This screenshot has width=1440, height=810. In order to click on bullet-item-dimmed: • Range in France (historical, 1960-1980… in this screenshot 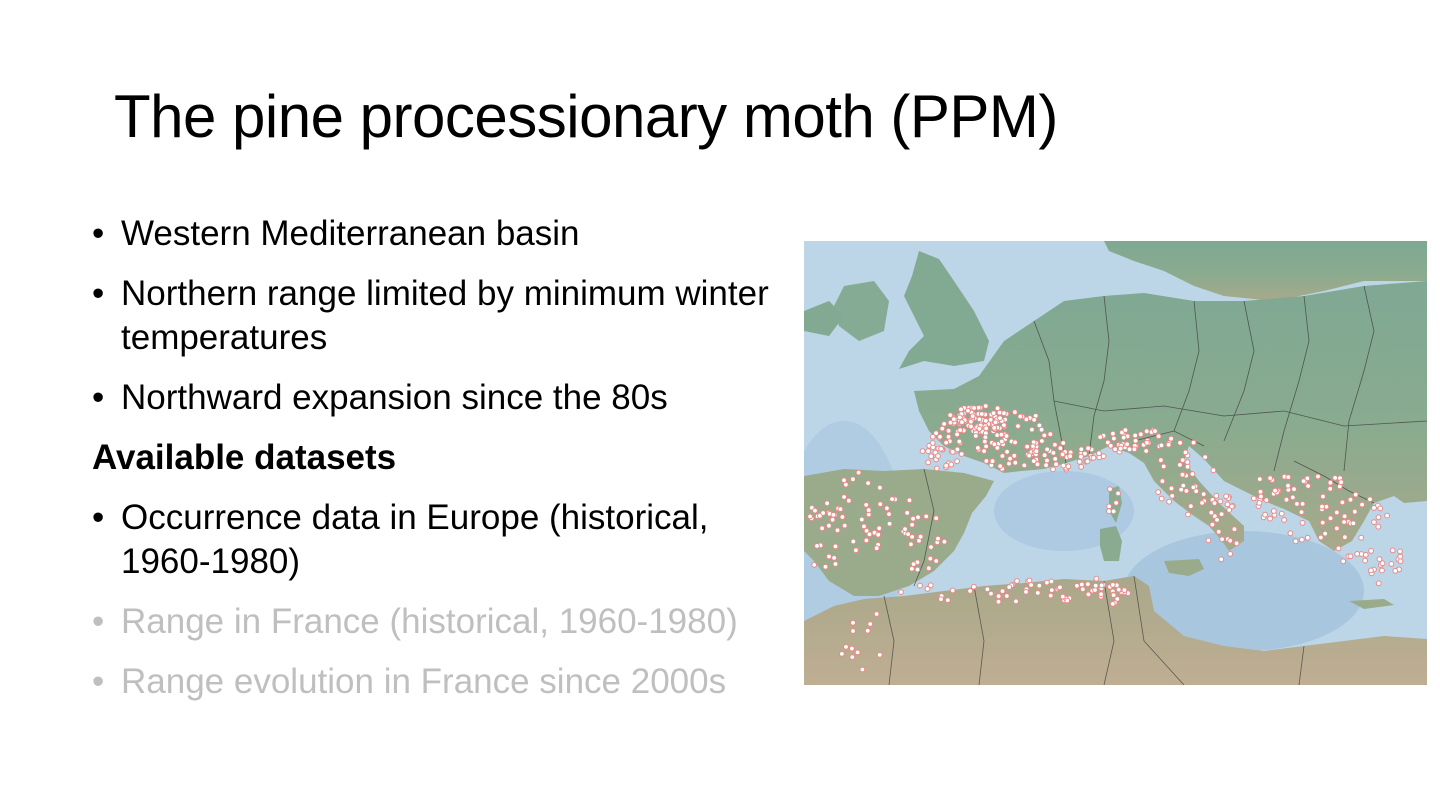, I will do `click(442, 622)`.